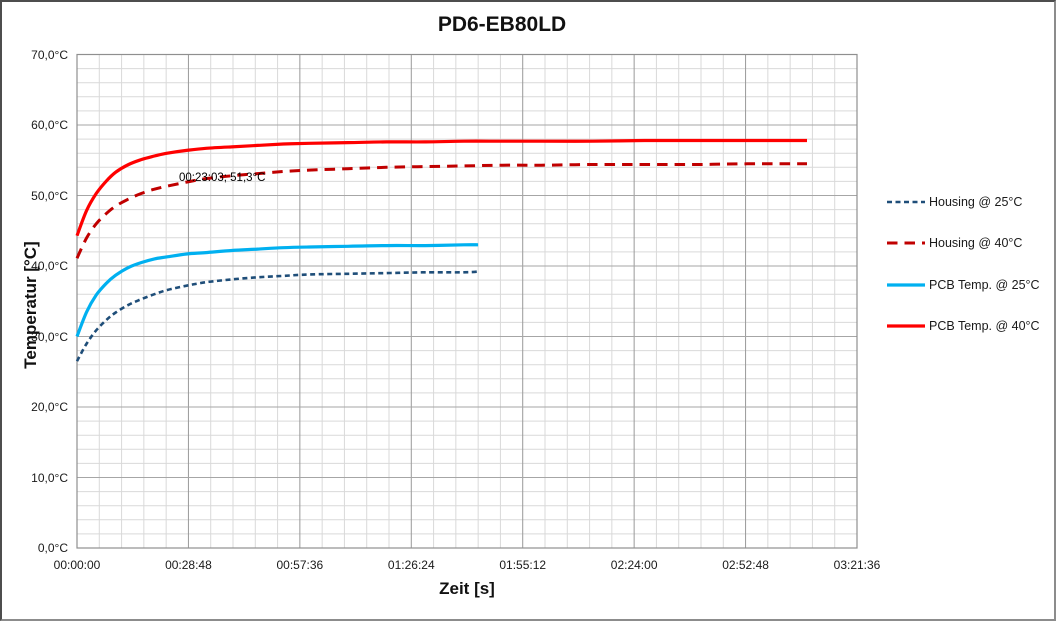 Image resolution: width=1056 pixels, height=621 pixels. Describe the element at coordinates (745, 565) in the screenshot. I see `x-tick-label: 02:52:48` at that location.